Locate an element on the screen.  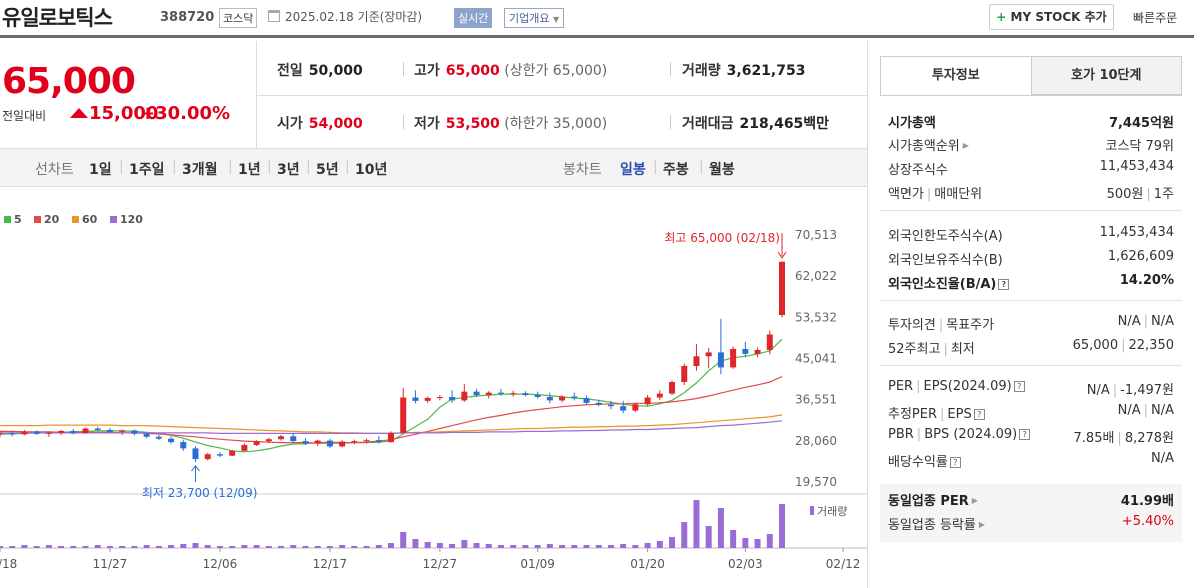
tab-daily: 일봉 is located at coordinates (633, 170).